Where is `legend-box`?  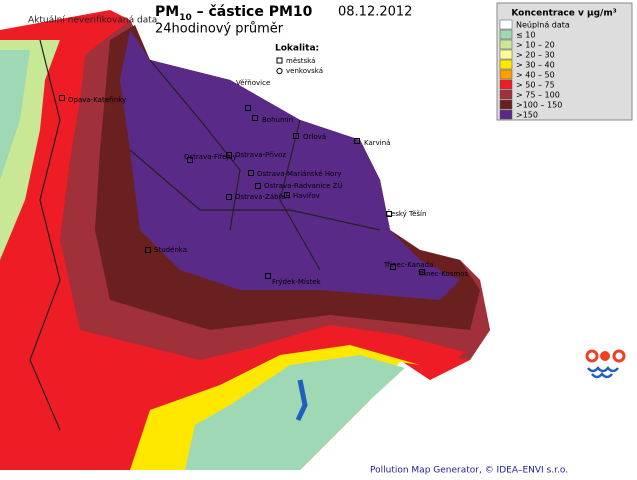
legend-box is located at coordinates (564, 61).